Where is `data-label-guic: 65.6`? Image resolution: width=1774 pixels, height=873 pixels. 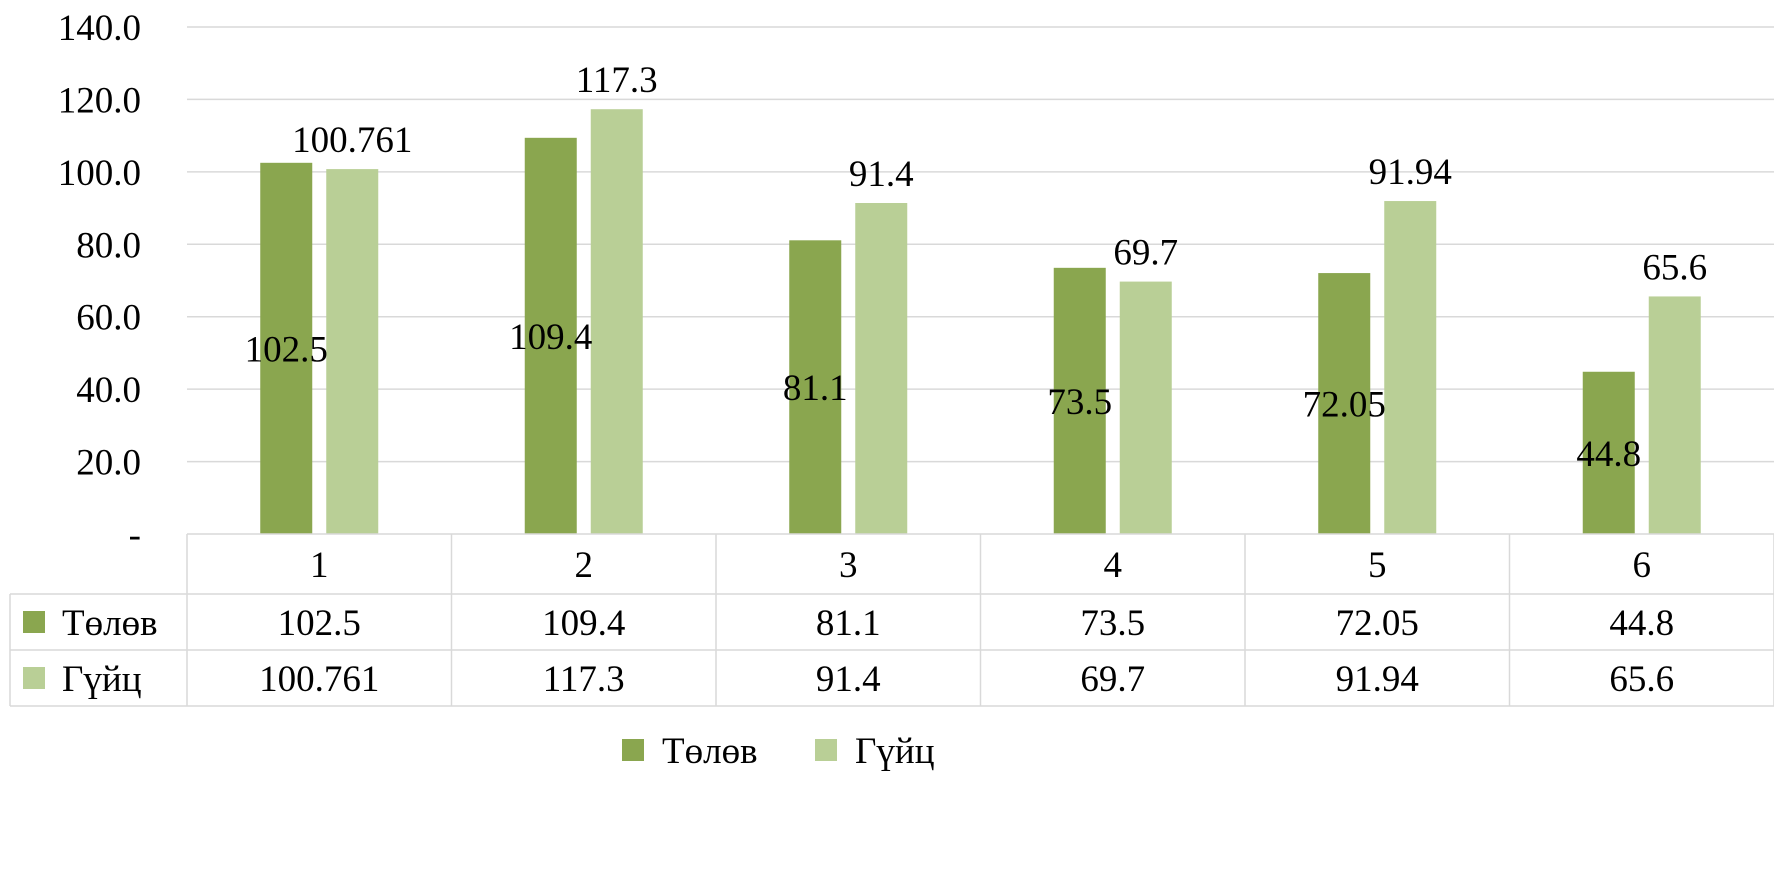
data-label-guic: 65.6 is located at coordinates (1674, 267).